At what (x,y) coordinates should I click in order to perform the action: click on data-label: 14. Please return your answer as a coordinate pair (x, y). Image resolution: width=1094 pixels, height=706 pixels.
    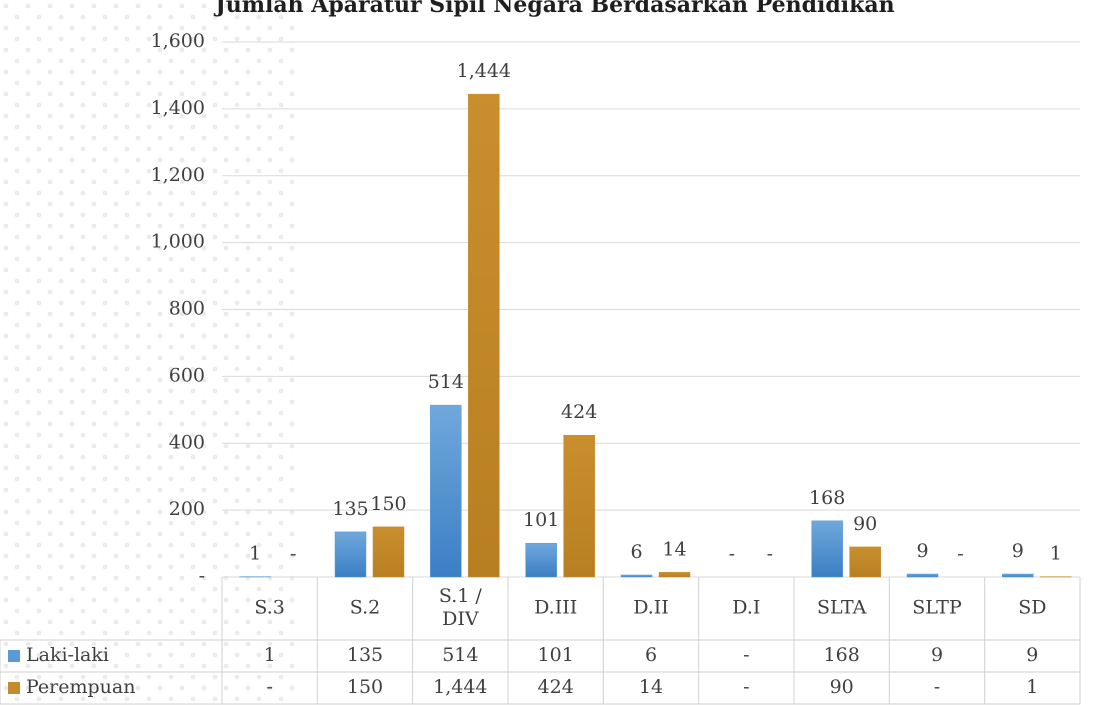
    Looking at the image, I should click on (674, 549).